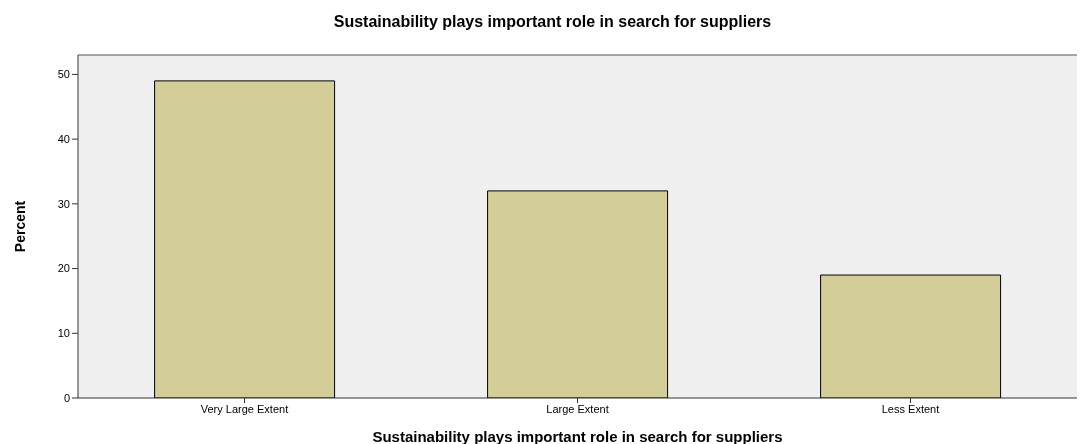 The image size is (1085, 444). Describe the element at coordinates (63, 333) in the screenshot. I see `y-tick-label: 10` at that location.